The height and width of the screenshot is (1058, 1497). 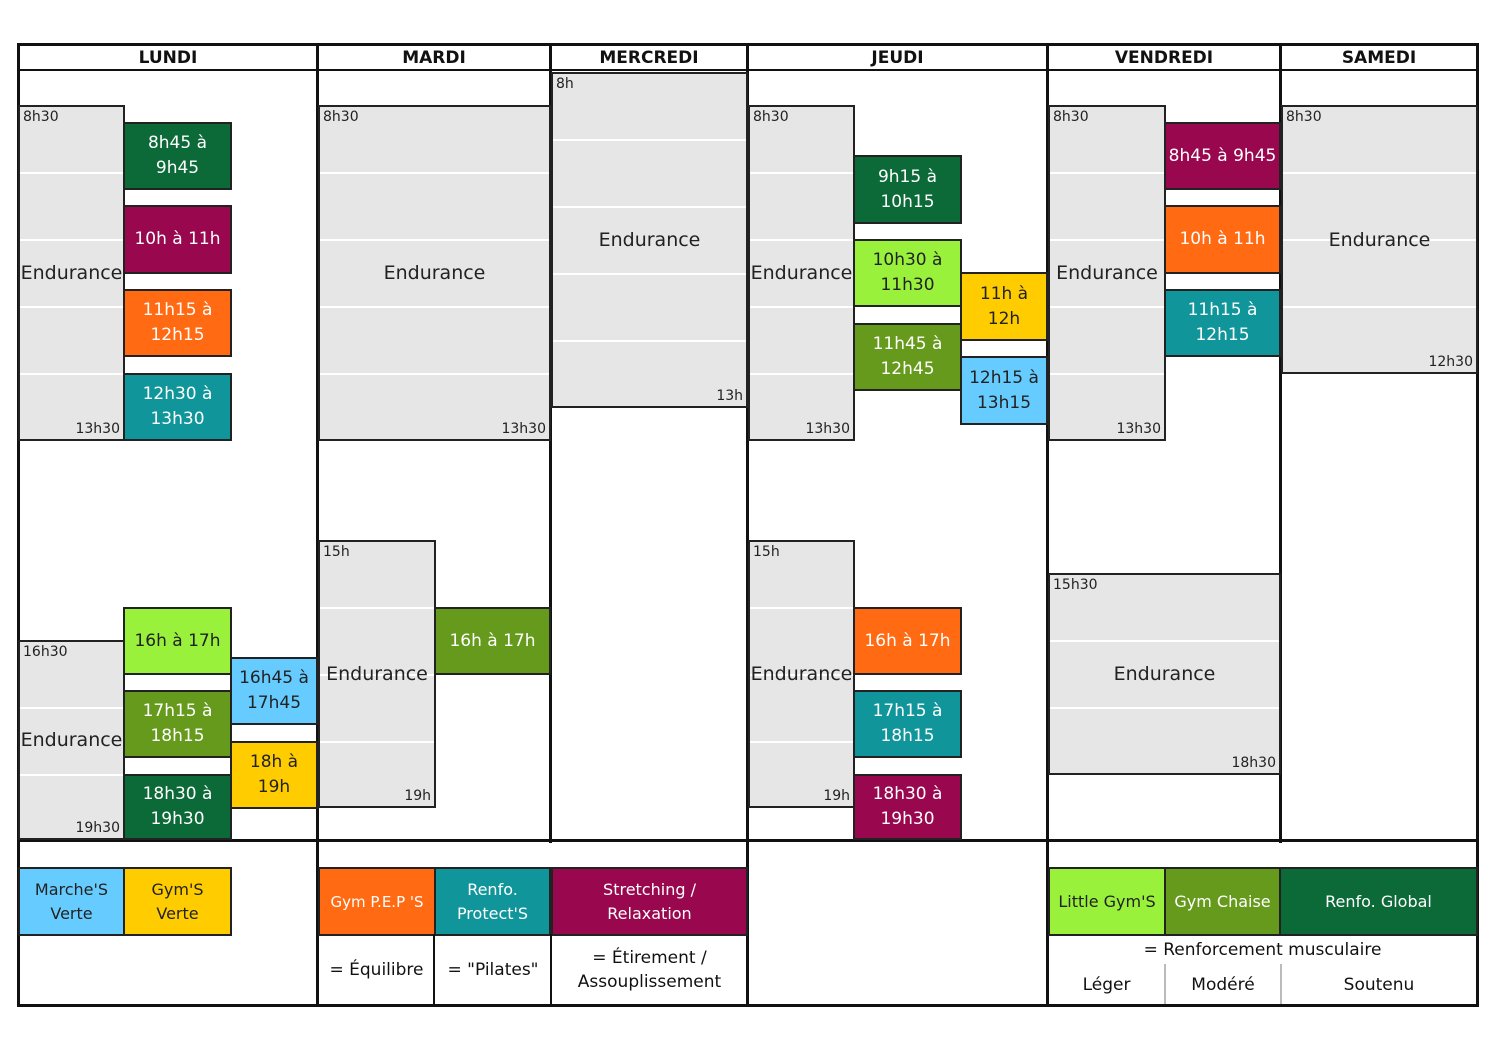 What do you see at coordinates (492, 901) in the screenshot?
I see `legend-renfo-protect: Renfo. Protect'S` at bounding box center [492, 901].